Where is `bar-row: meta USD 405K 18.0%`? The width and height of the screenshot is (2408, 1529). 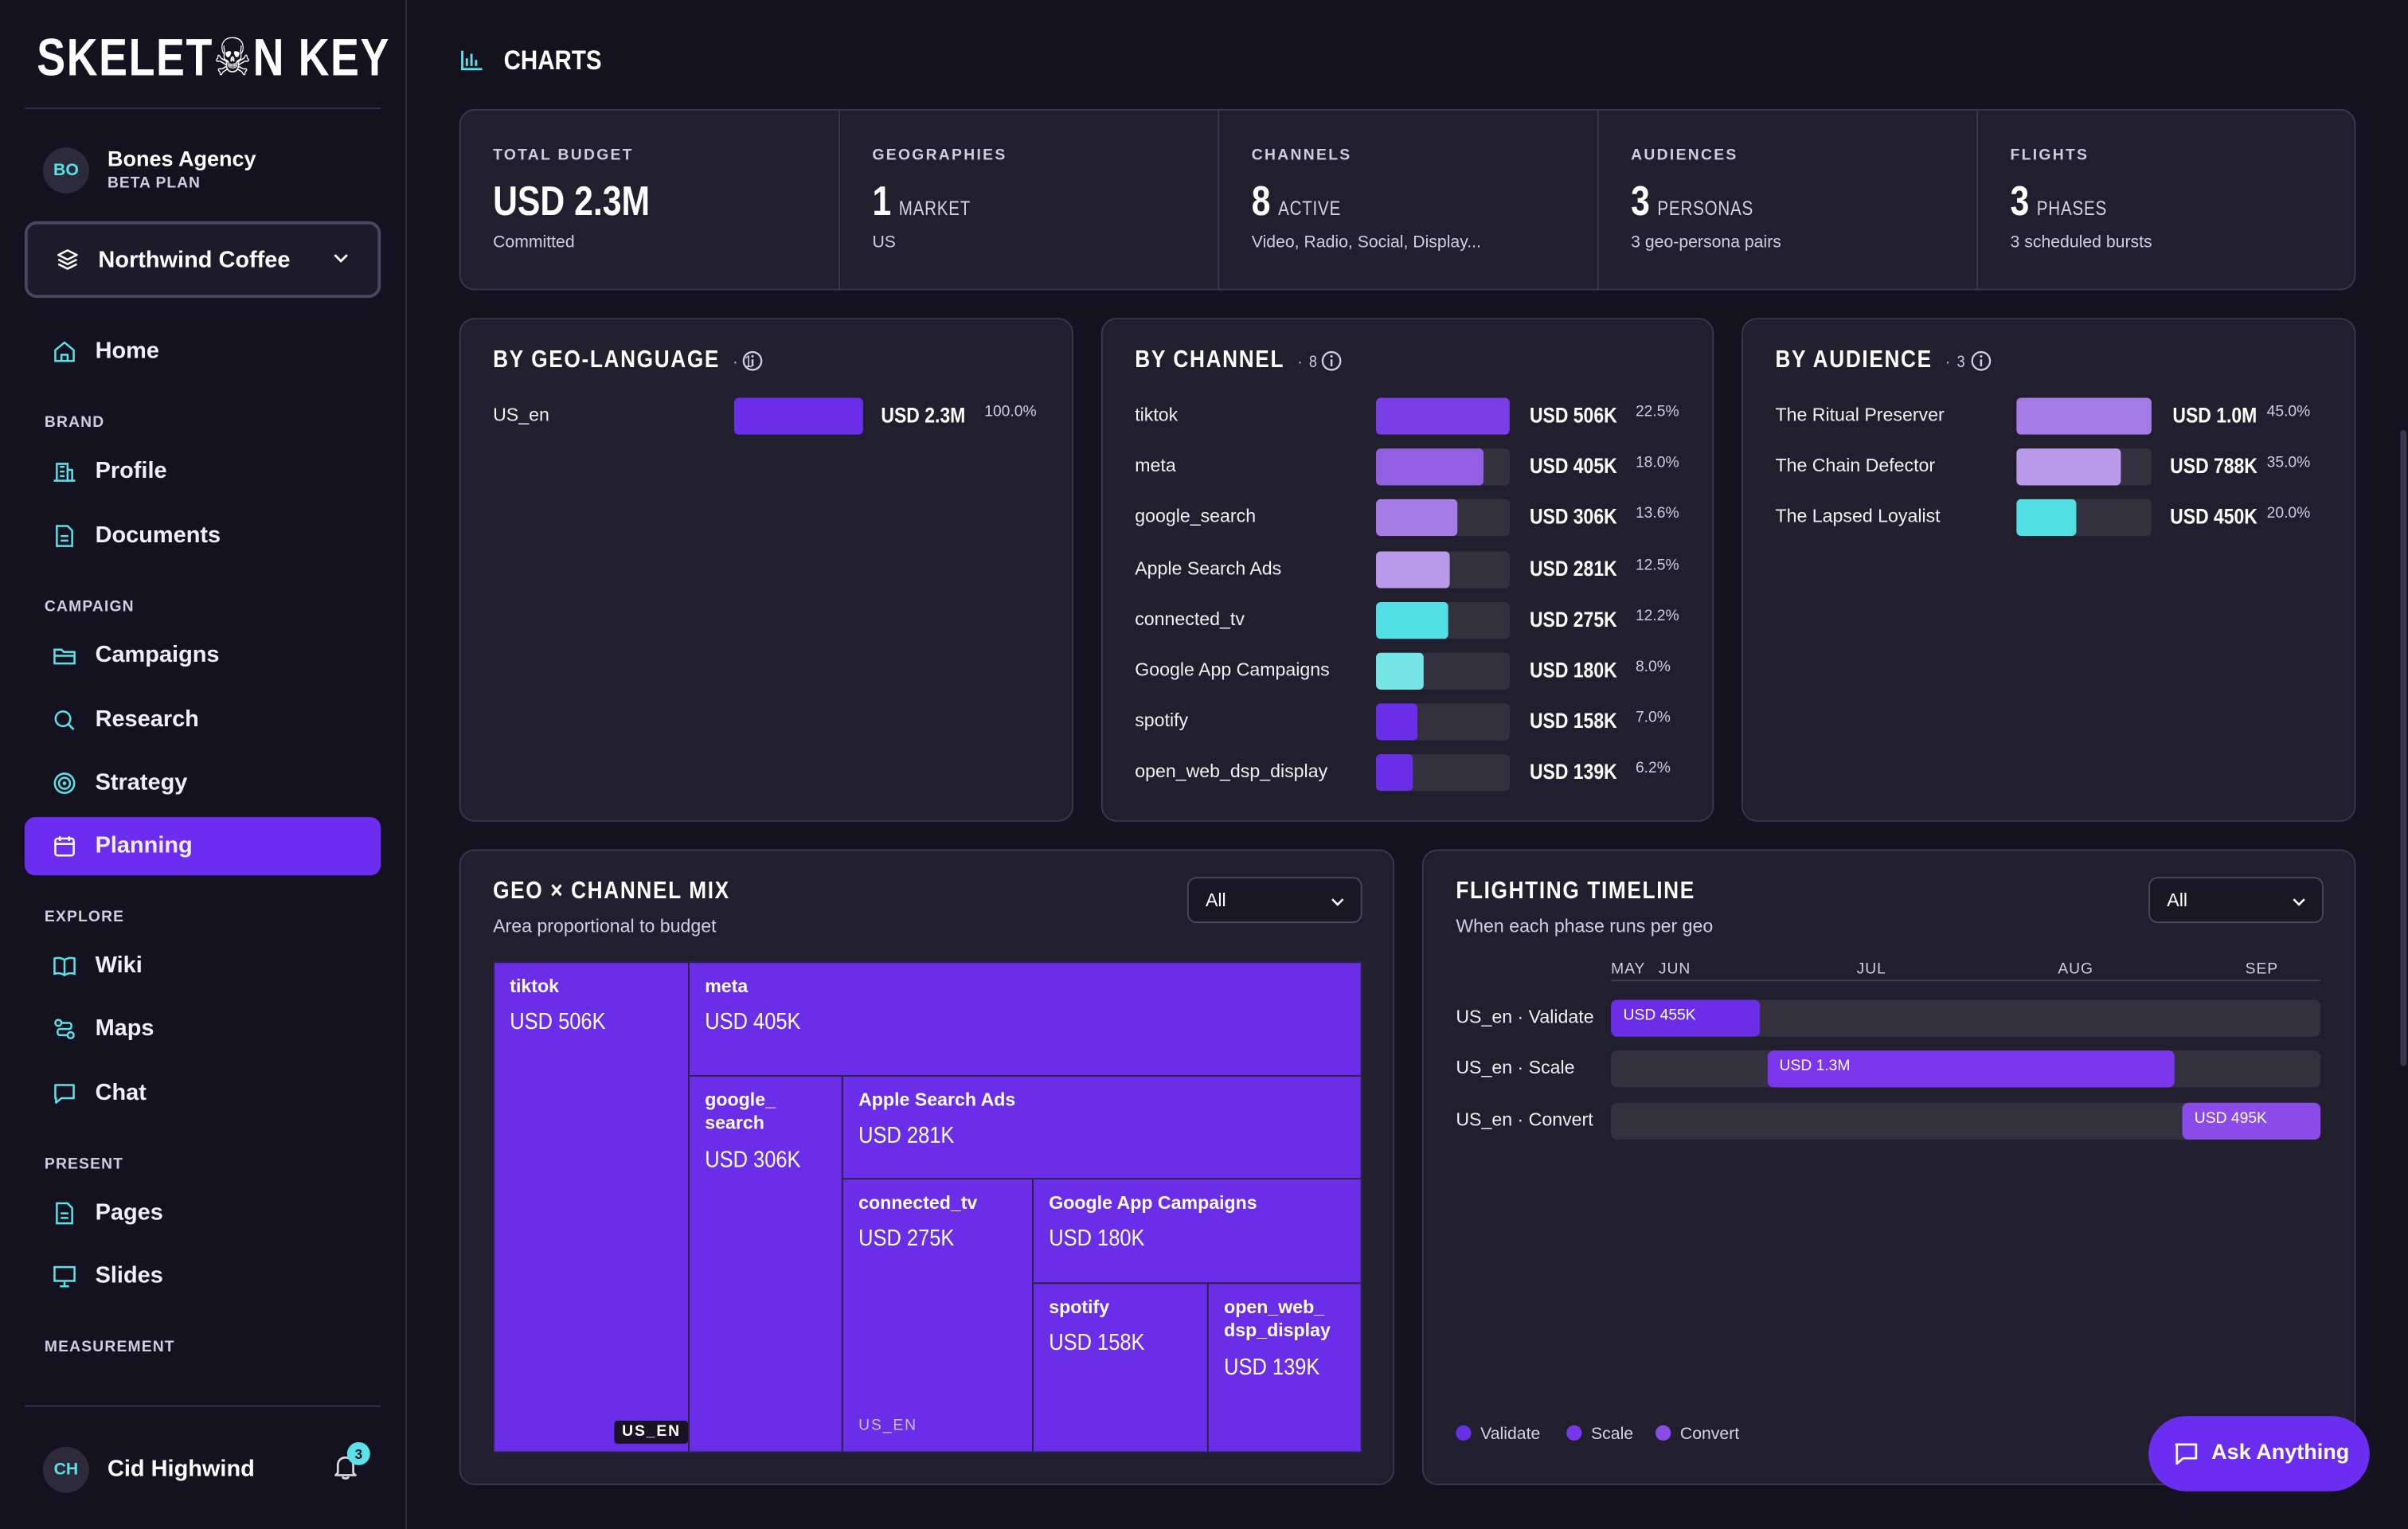
bar-row: meta USD 405K 18.0% is located at coordinates (1411, 467).